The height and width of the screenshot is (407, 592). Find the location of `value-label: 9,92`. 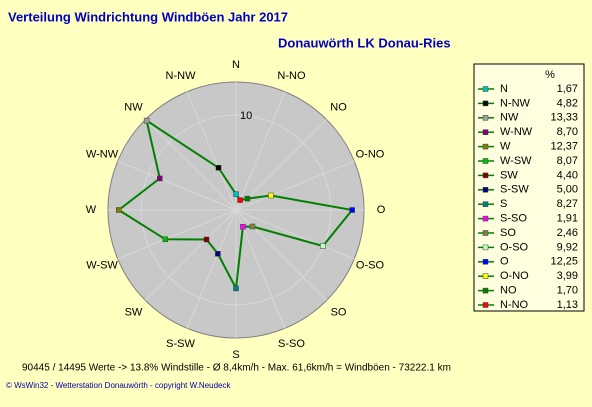

value-label: 9,92 is located at coordinates (567, 247).